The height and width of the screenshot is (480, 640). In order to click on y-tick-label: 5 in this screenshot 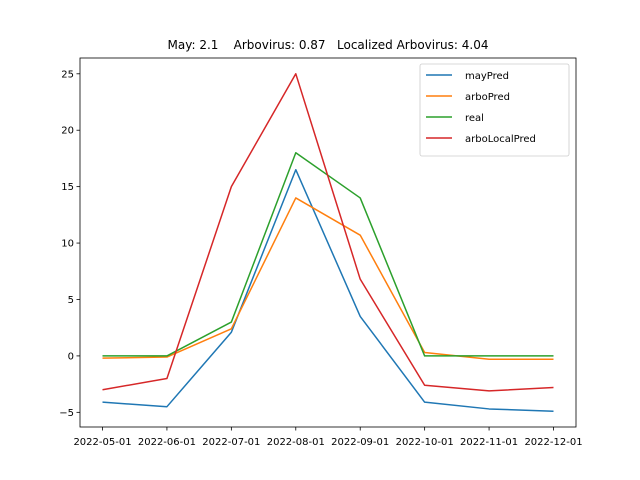, I will do `click(71, 300)`.